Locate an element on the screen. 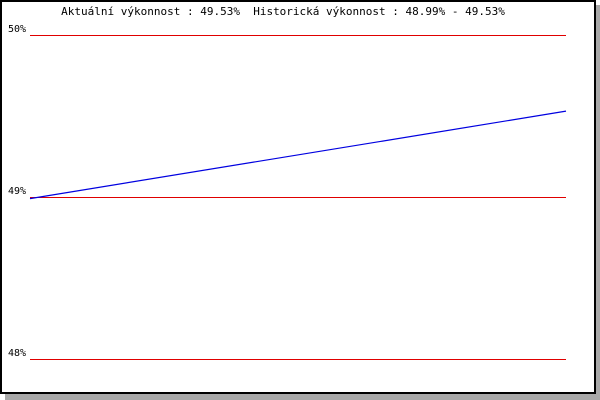 Image resolution: width=600 pixels, height=400 pixels. y-tick-label: 48% is located at coordinates (17, 353).